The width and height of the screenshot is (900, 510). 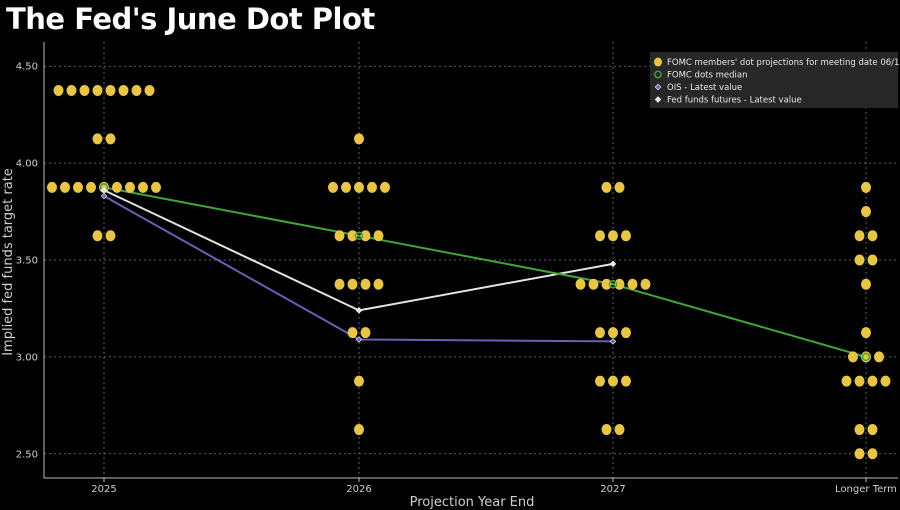 What do you see at coordinates (472, 502) in the screenshot?
I see `x-axis-title: Projection Year End` at bounding box center [472, 502].